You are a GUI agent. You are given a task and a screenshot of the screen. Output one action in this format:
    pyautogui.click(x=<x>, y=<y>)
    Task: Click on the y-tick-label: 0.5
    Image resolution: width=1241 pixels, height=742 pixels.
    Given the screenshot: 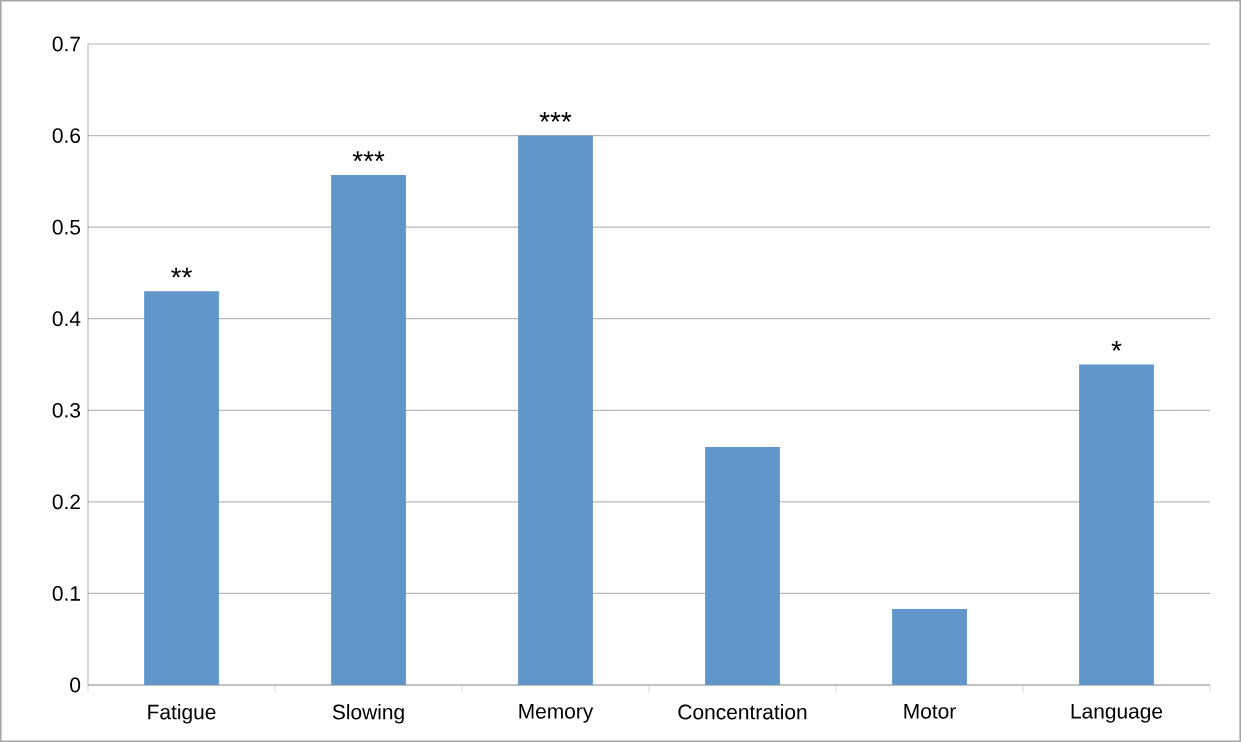 What is the action you would take?
    pyautogui.click(x=66, y=227)
    